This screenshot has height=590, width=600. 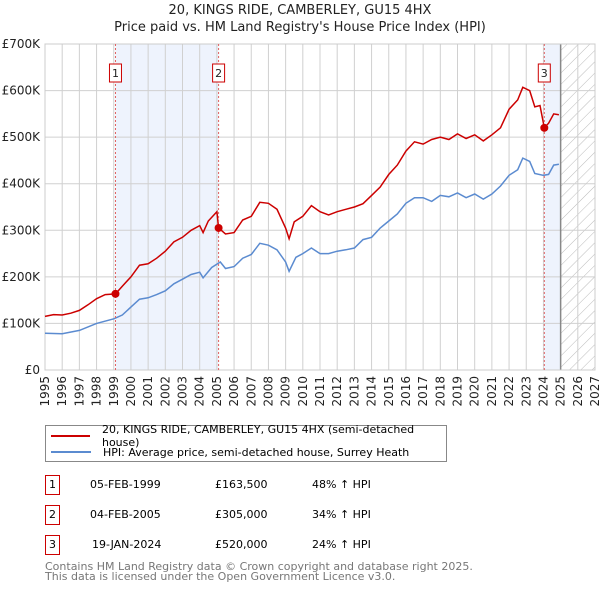 I want to click on x-tick-label: 2010, so click(x=303, y=391).